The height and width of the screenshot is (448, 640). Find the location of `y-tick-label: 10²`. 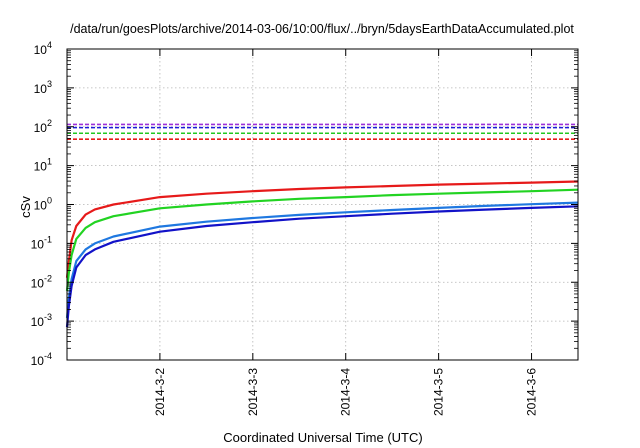

y-tick-label: 10² is located at coordinates (43, 126).